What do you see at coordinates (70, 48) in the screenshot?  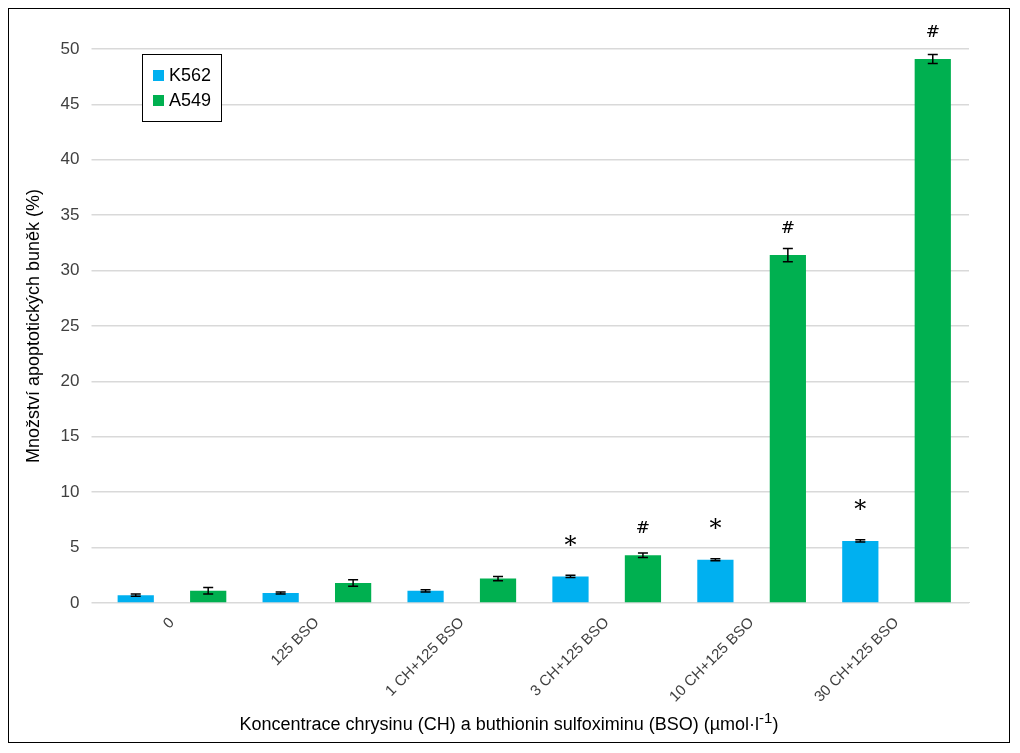 I see `y-tick-label: 50` at bounding box center [70, 48].